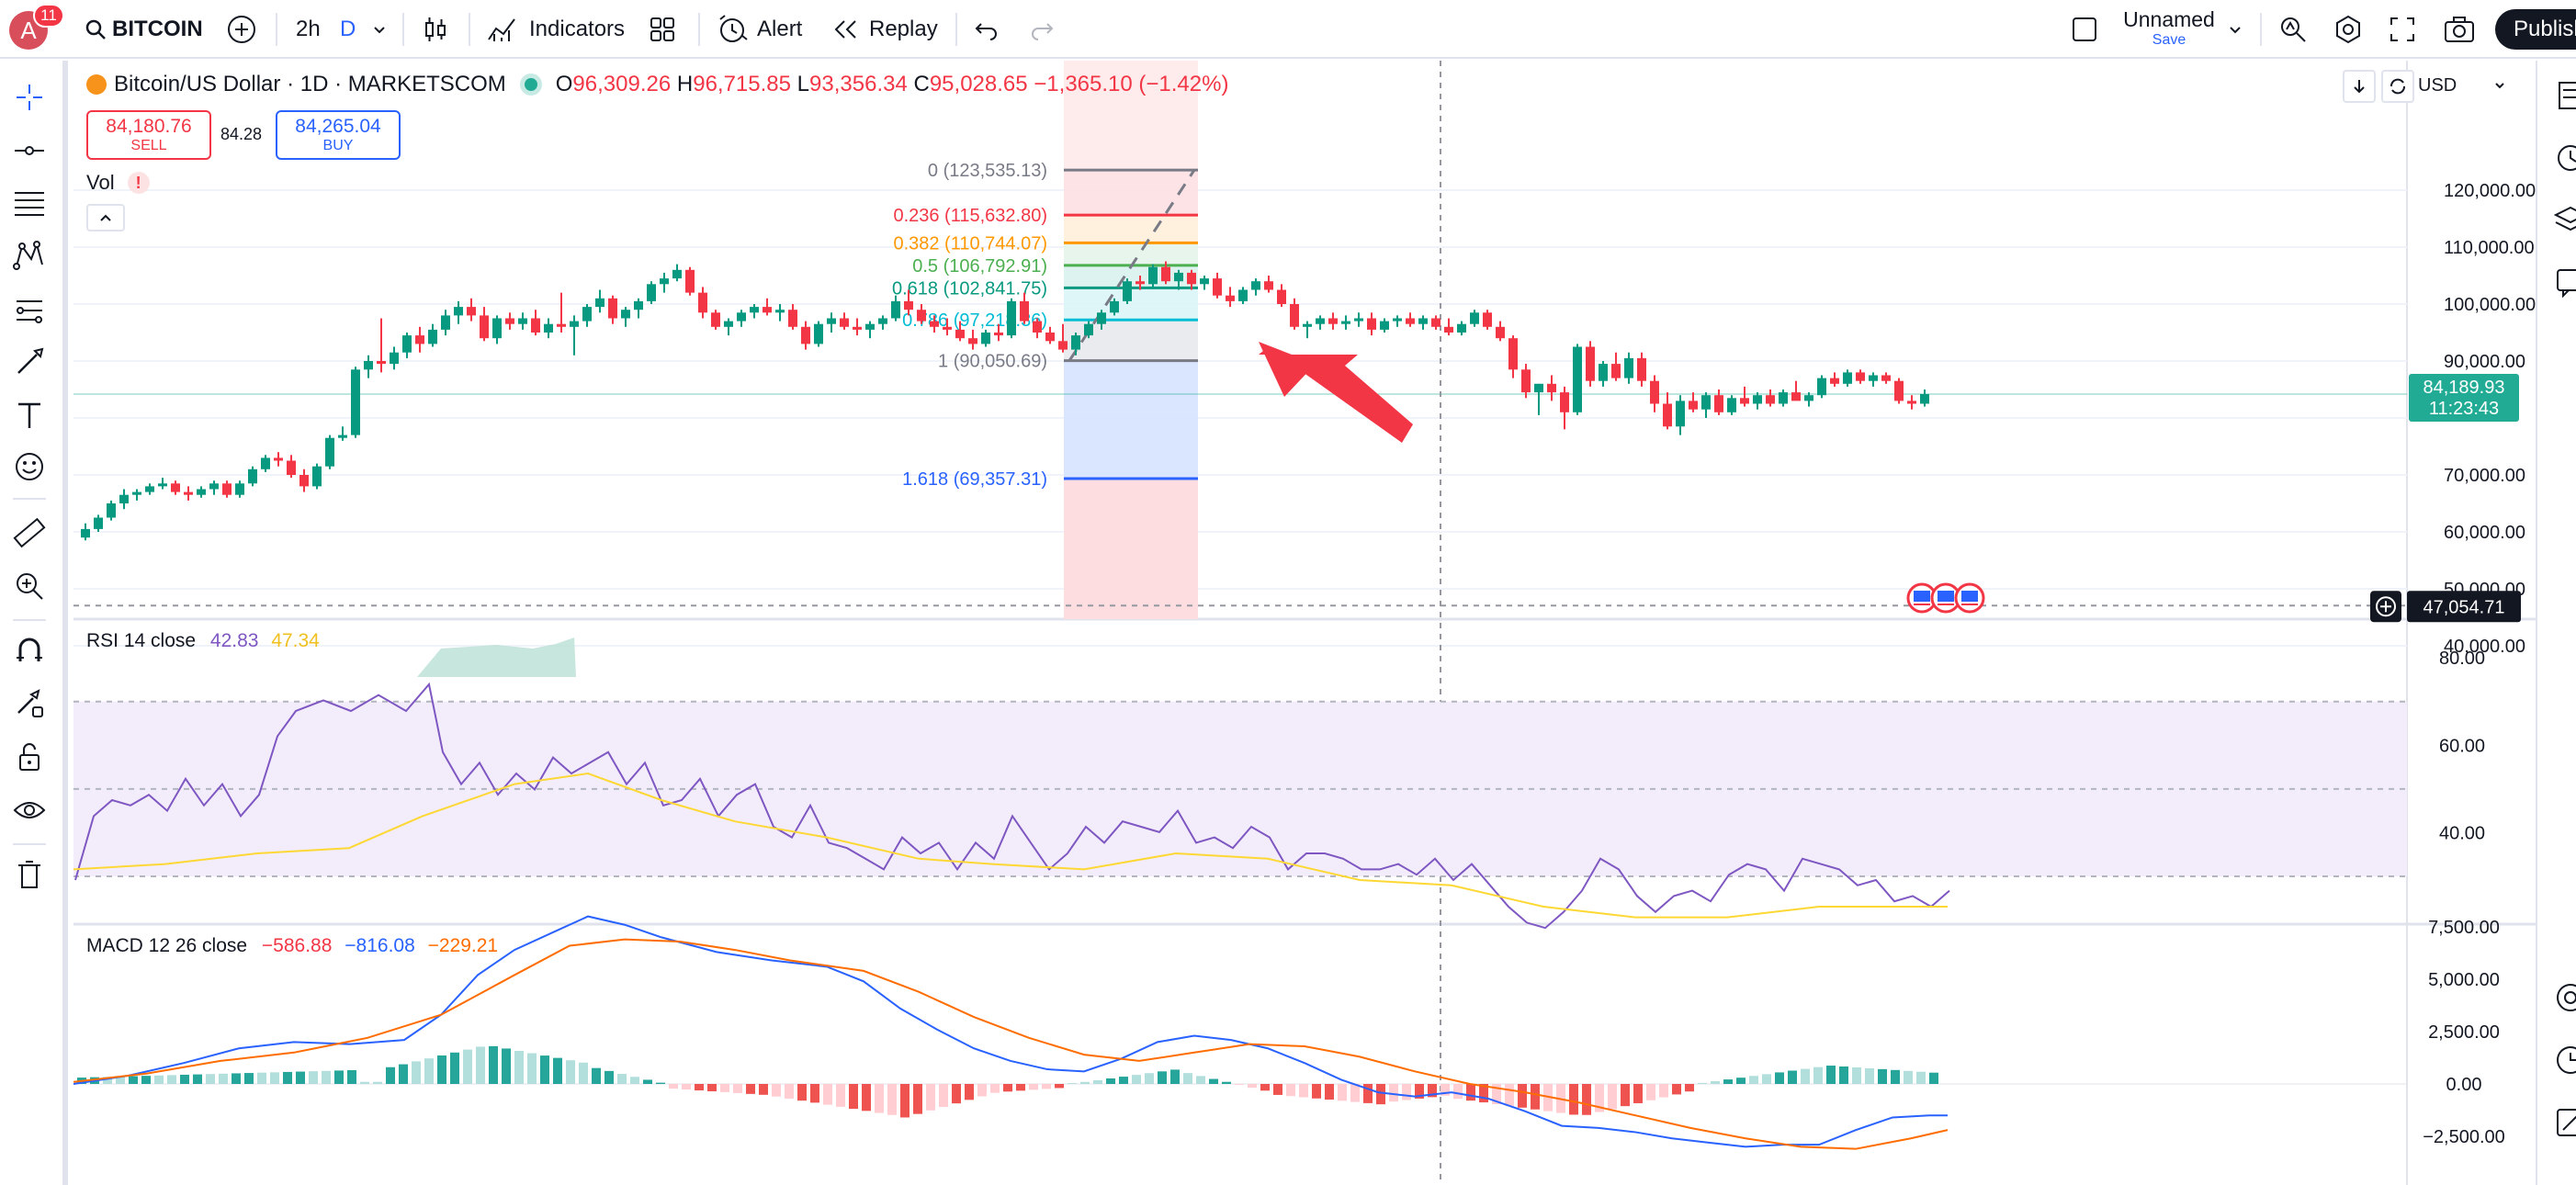  Describe the element at coordinates (2535, 29) in the screenshot. I see `publish-button: Publish` at that location.